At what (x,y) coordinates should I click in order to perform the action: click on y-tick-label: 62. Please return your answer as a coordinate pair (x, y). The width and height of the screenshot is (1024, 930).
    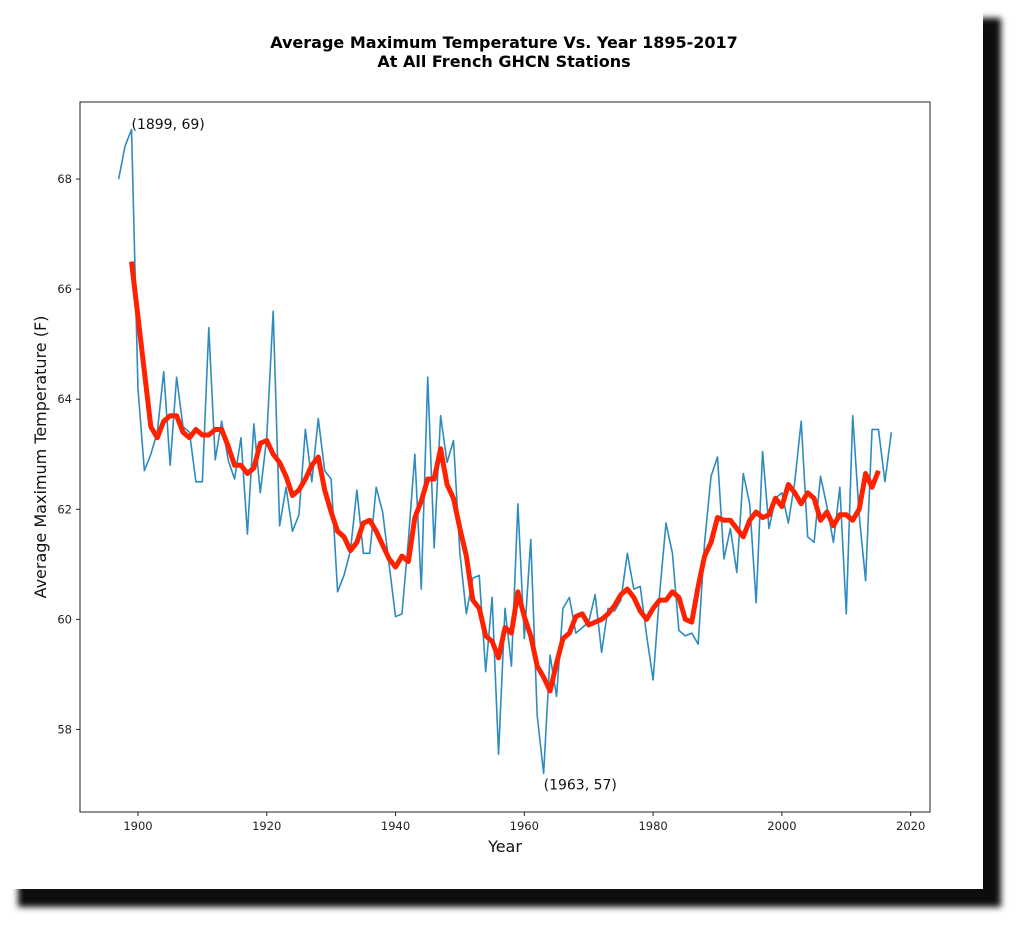
    Looking at the image, I should click on (64, 509).